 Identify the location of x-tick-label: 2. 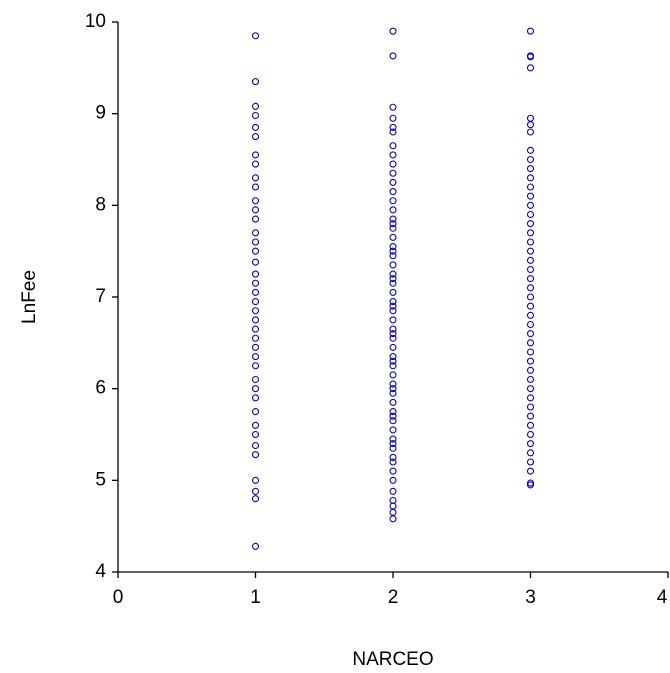
(393, 597).